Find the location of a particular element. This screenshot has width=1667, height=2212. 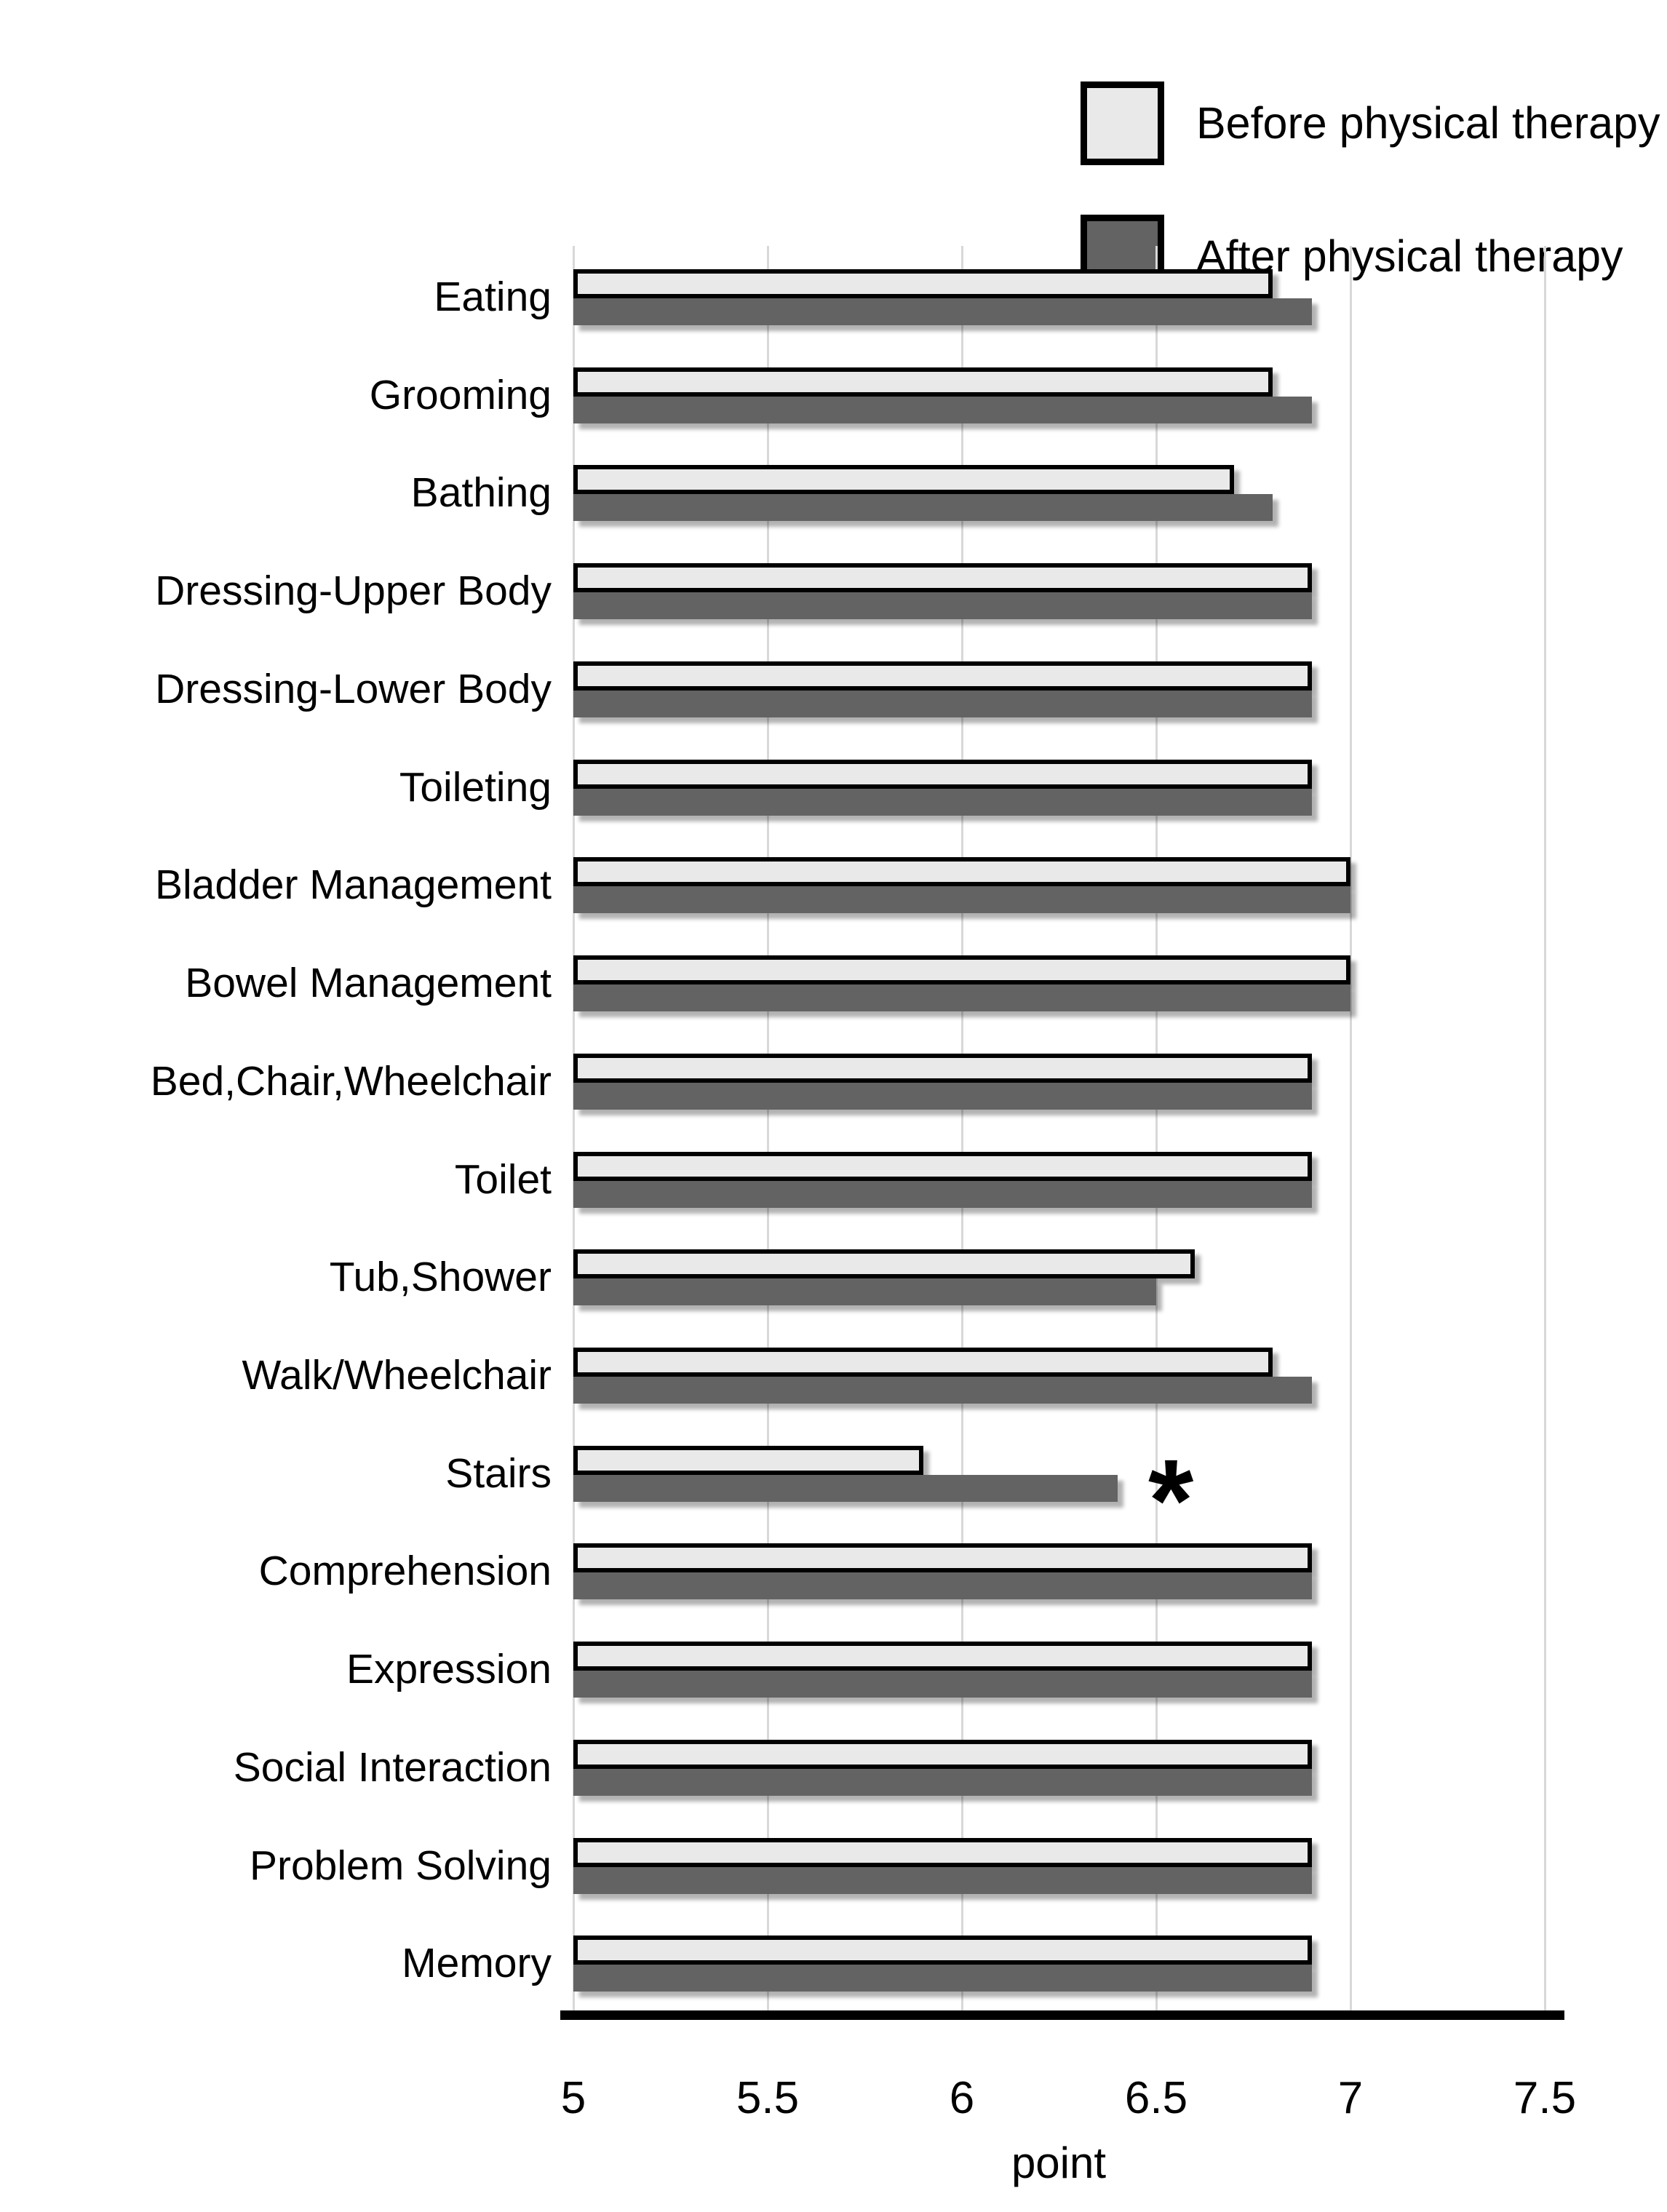

bar-before-dressing-lower-body is located at coordinates (942, 676).